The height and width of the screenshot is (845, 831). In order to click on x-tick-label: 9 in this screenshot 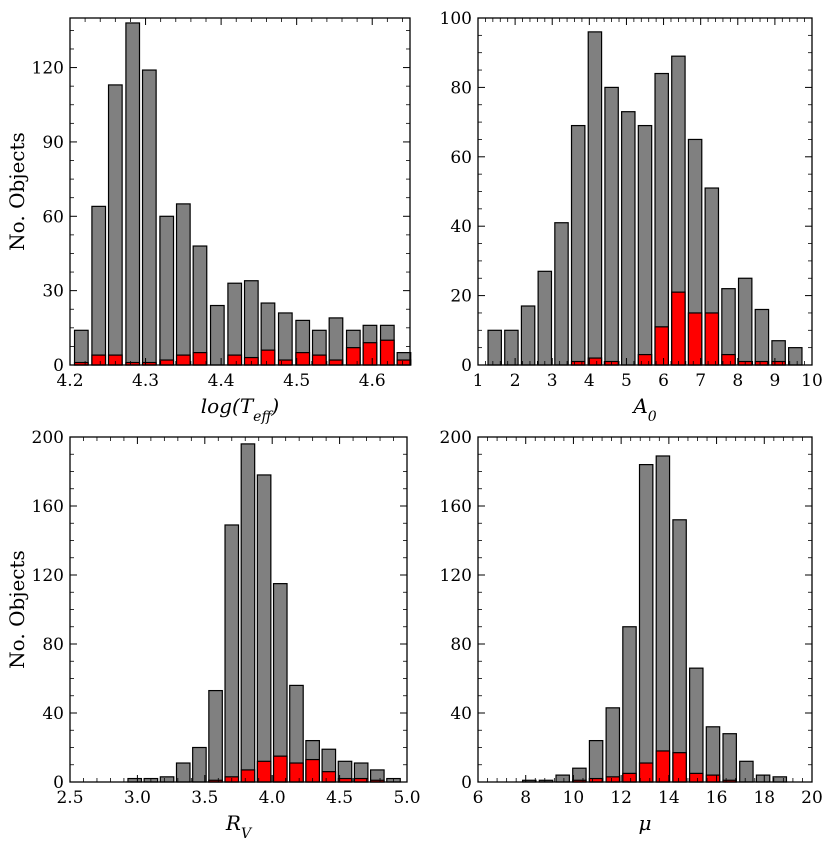, I will do `click(774, 381)`.